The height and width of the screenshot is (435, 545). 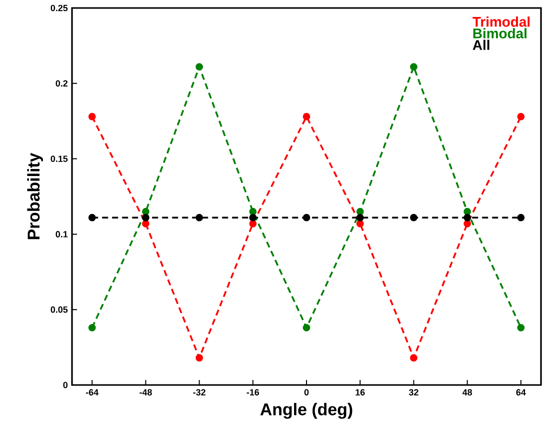 What do you see at coordinates (306, 392) in the screenshot?
I see `x-tick-label: 0` at bounding box center [306, 392].